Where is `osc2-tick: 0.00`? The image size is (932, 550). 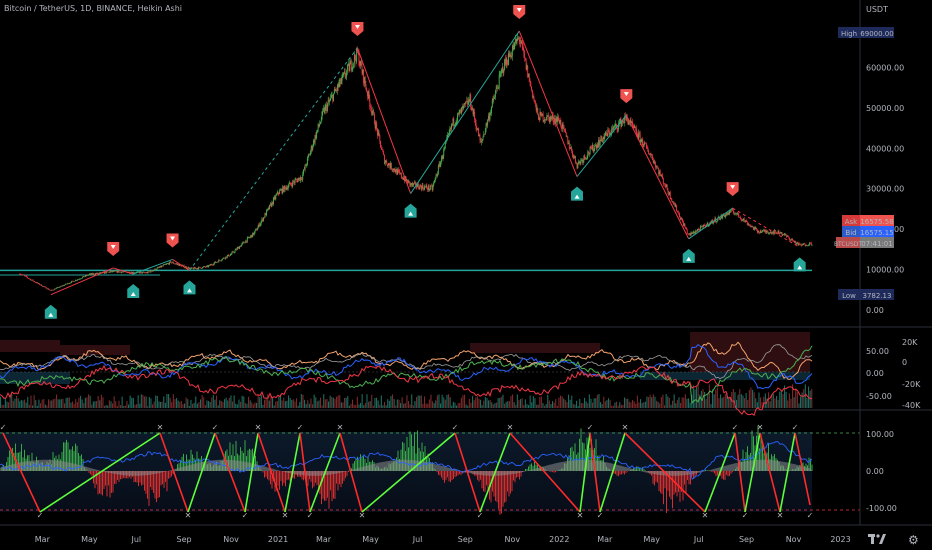
osc2-tick: 0.00 is located at coordinates (875, 471).